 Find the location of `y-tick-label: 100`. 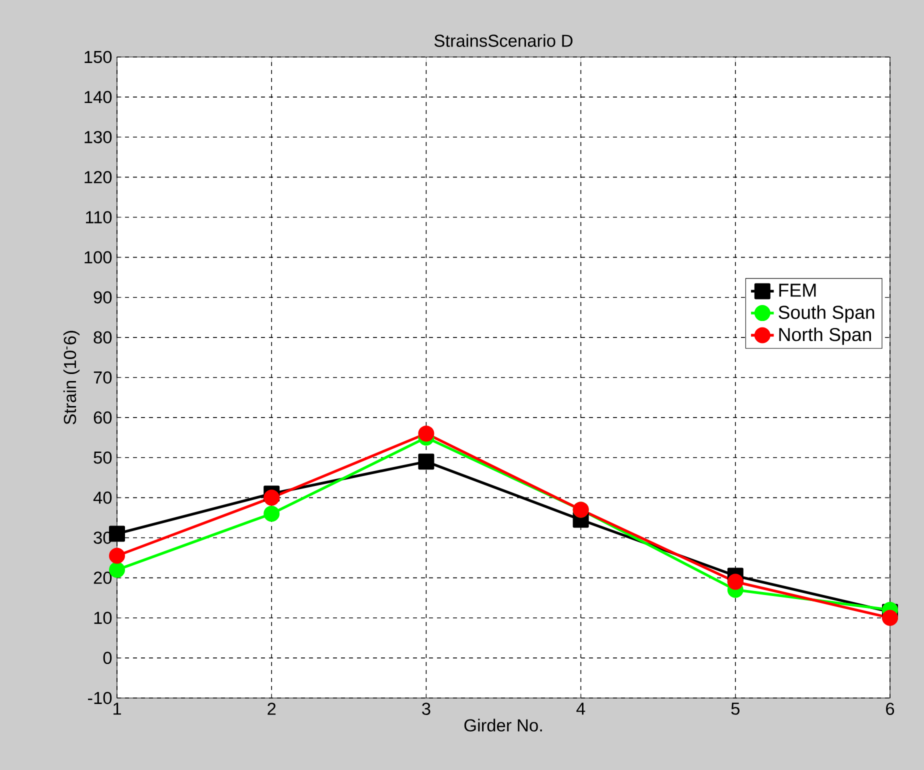

y-tick-label: 100 is located at coordinates (98, 257).